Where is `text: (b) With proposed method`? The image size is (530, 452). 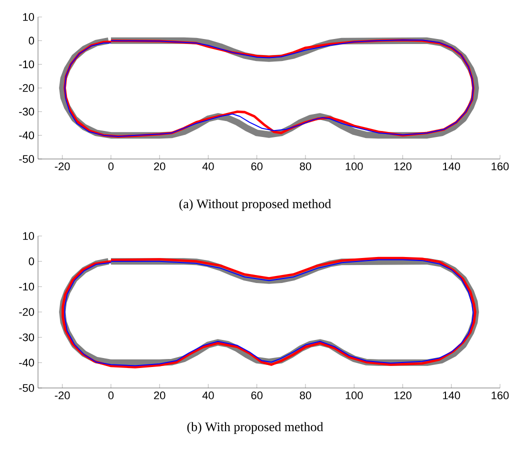
text: (b) With proposed method is located at coordinates (255, 428).